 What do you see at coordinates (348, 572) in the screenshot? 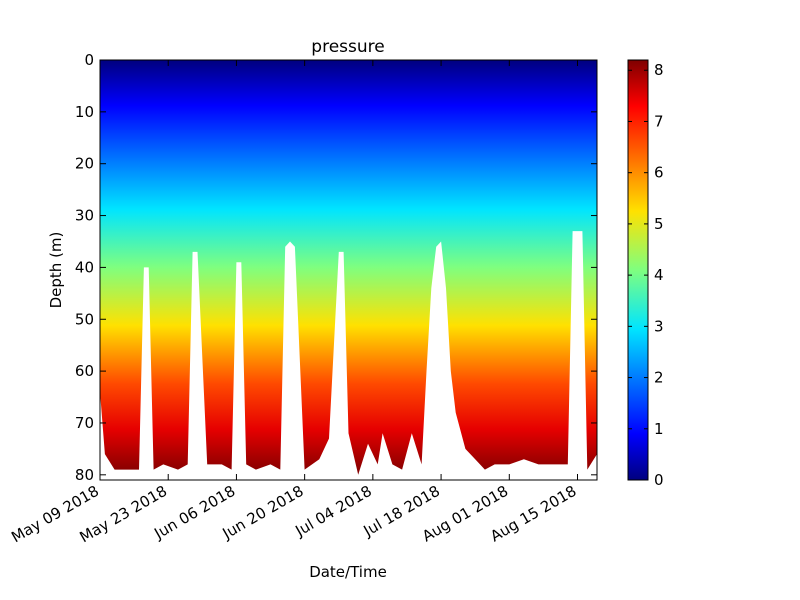
I see `x-axis-label: Date/Time` at bounding box center [348, 572].